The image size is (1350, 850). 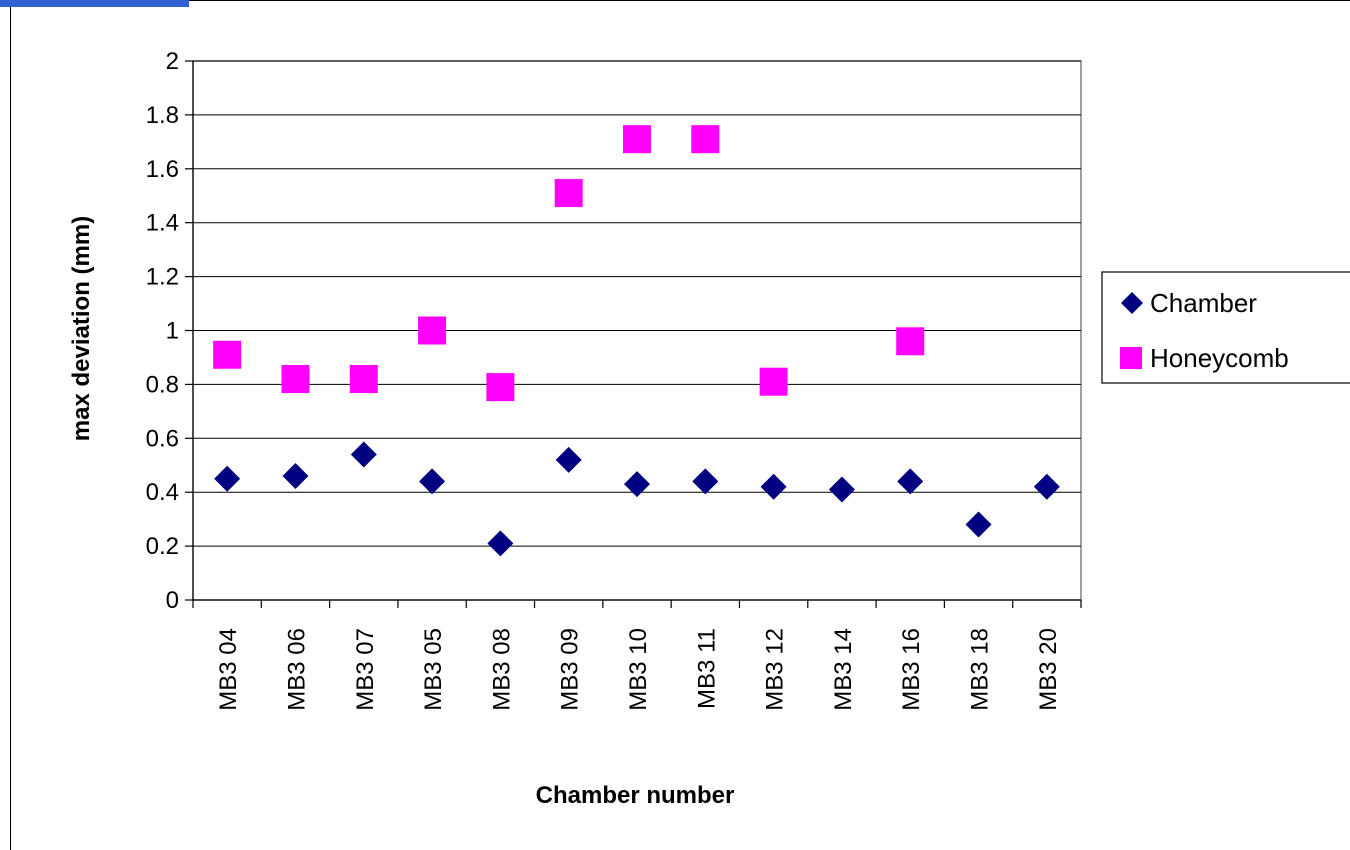 I want to click on series-chamber, so click(x=637, y=499).